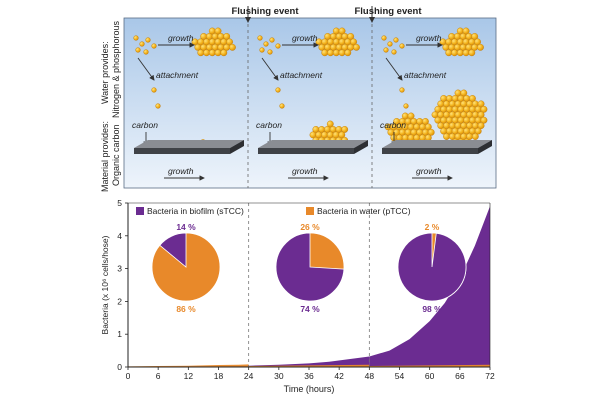 The height and width of the screenshot is (400, 600). I want to click on pie-label-top: 14 %, so click(186, 227).